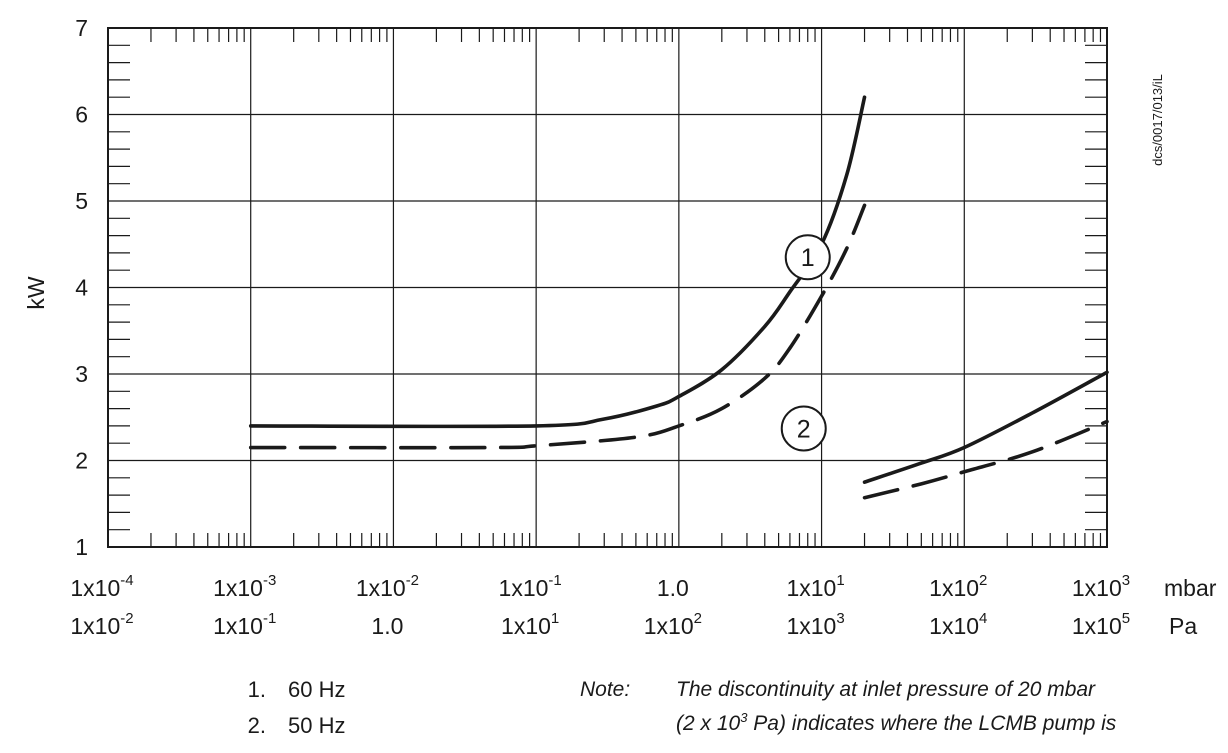  What do you see at coordinates (101, 624) in the screenshot?
I see `x-tick-label-pa: 1x10⁻²` at bounding box center [101, 624].